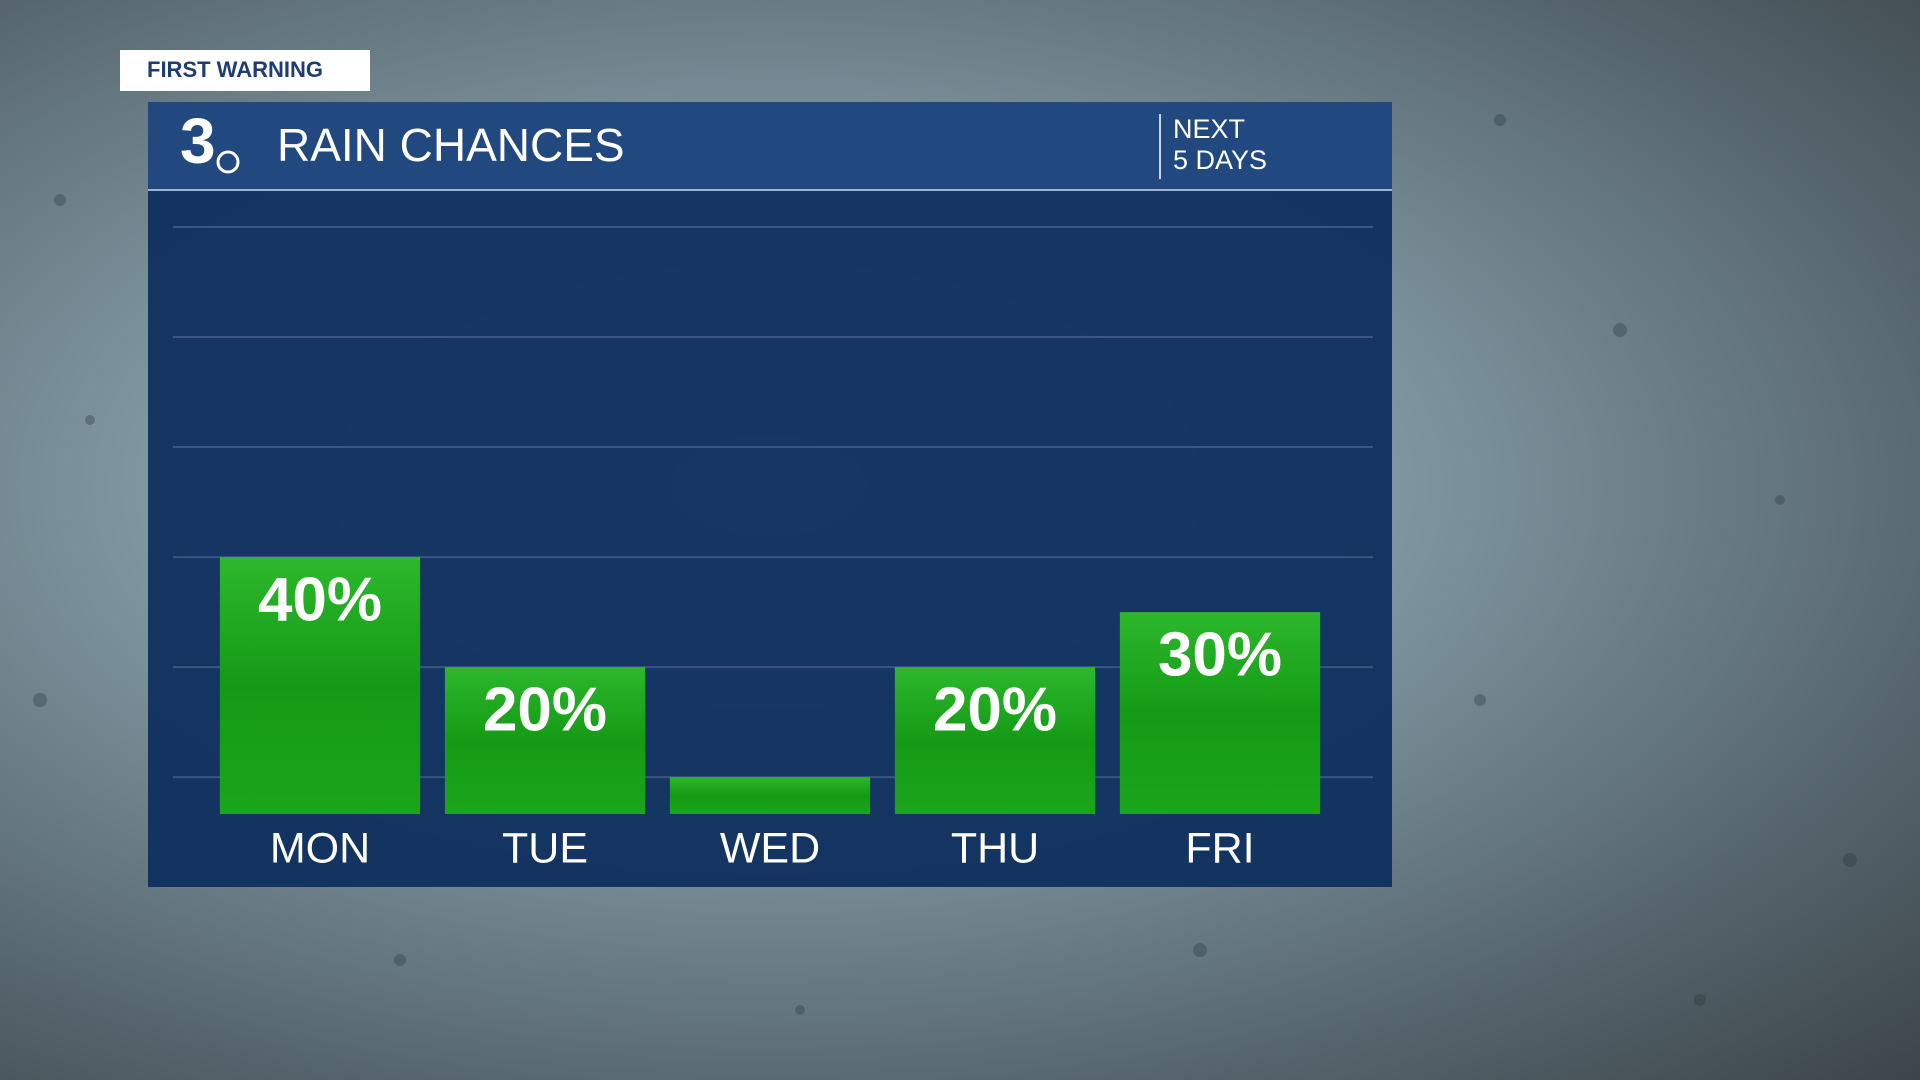 The image size is (1920, 1080). I want to click on x-tick-label: MON, so click(320, 848).